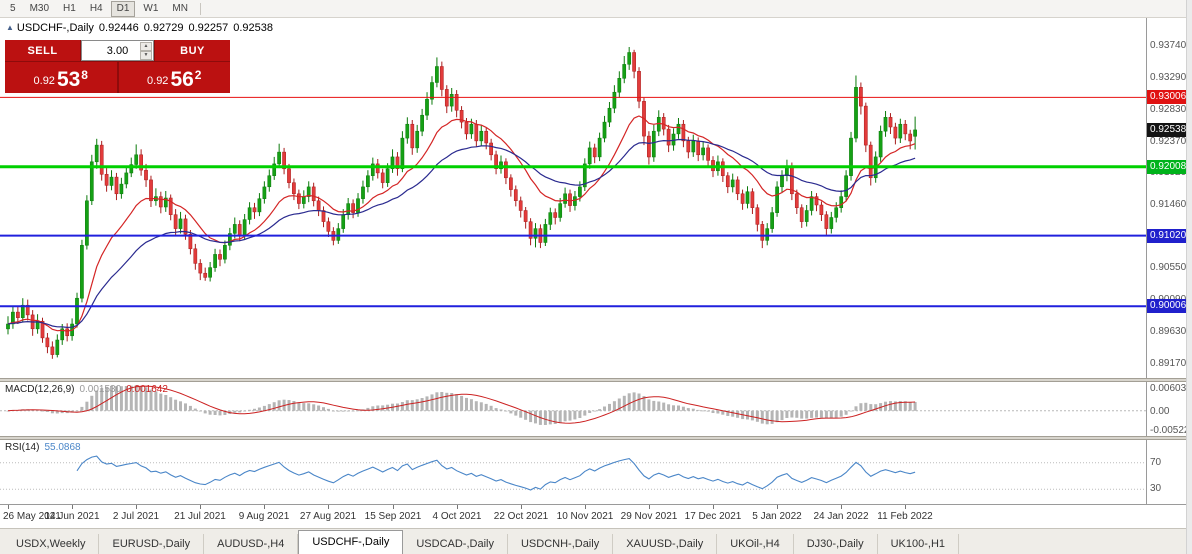 Image resolution: width=1192 pixels, height=554 pixels. Describe the element at coordinates (151, 8) in the screenshot. I see `timeframe-button-w1: W1` at that location.